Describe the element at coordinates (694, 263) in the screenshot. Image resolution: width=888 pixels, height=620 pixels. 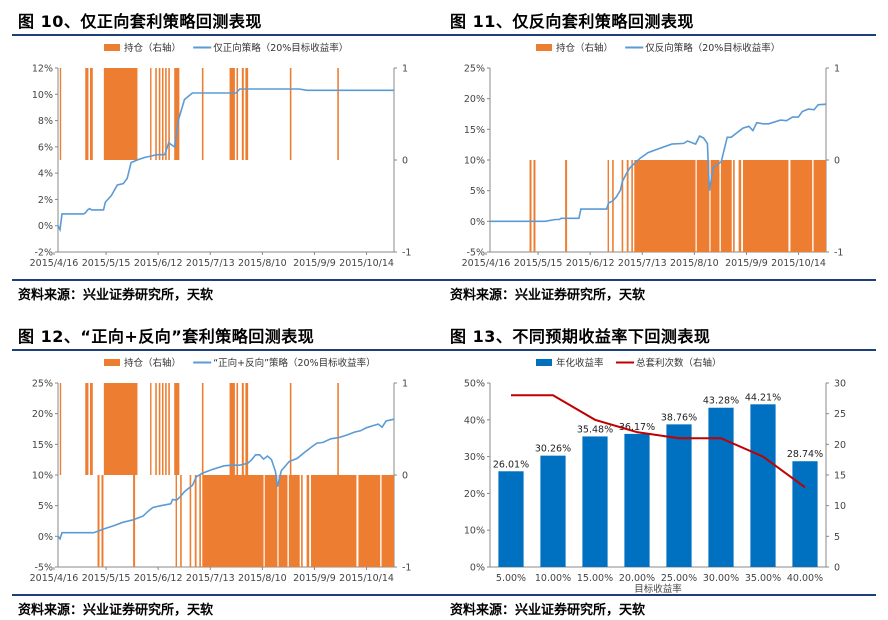
I see `x-tick-label: 2015/8/10` at that location.